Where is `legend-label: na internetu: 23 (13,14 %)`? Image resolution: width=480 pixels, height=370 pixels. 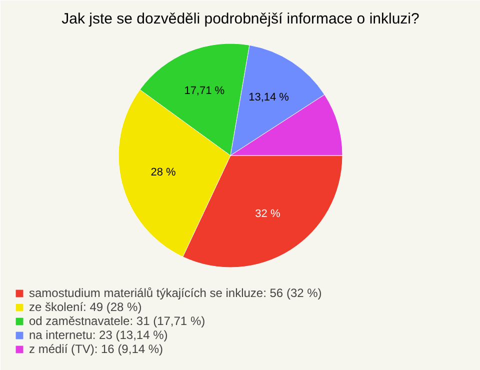 legend-label: na internetu: 23 (13,14 %) is located at coordinates (98, 335).